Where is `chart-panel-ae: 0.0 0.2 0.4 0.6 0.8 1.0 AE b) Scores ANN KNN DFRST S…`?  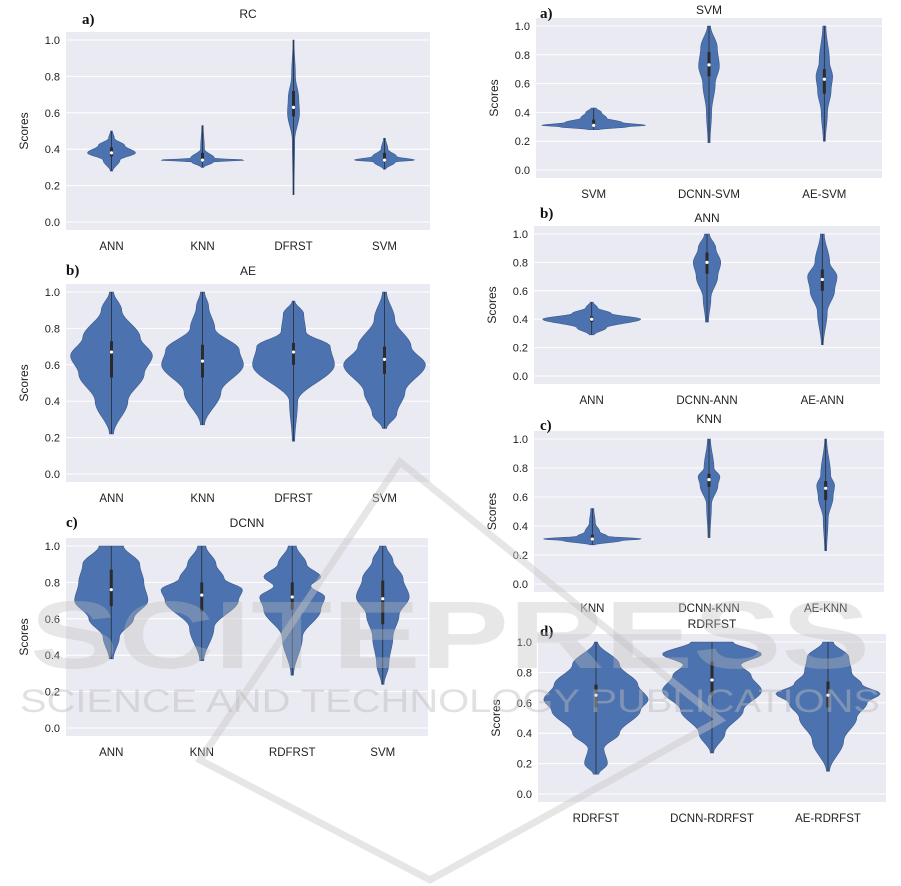
chart-panel-ae: 0.0 0.2 0.4 0.6 0.8 1.0 AE b) Scores ANN KNN DFRST S… is located at coordinates (223, 384).